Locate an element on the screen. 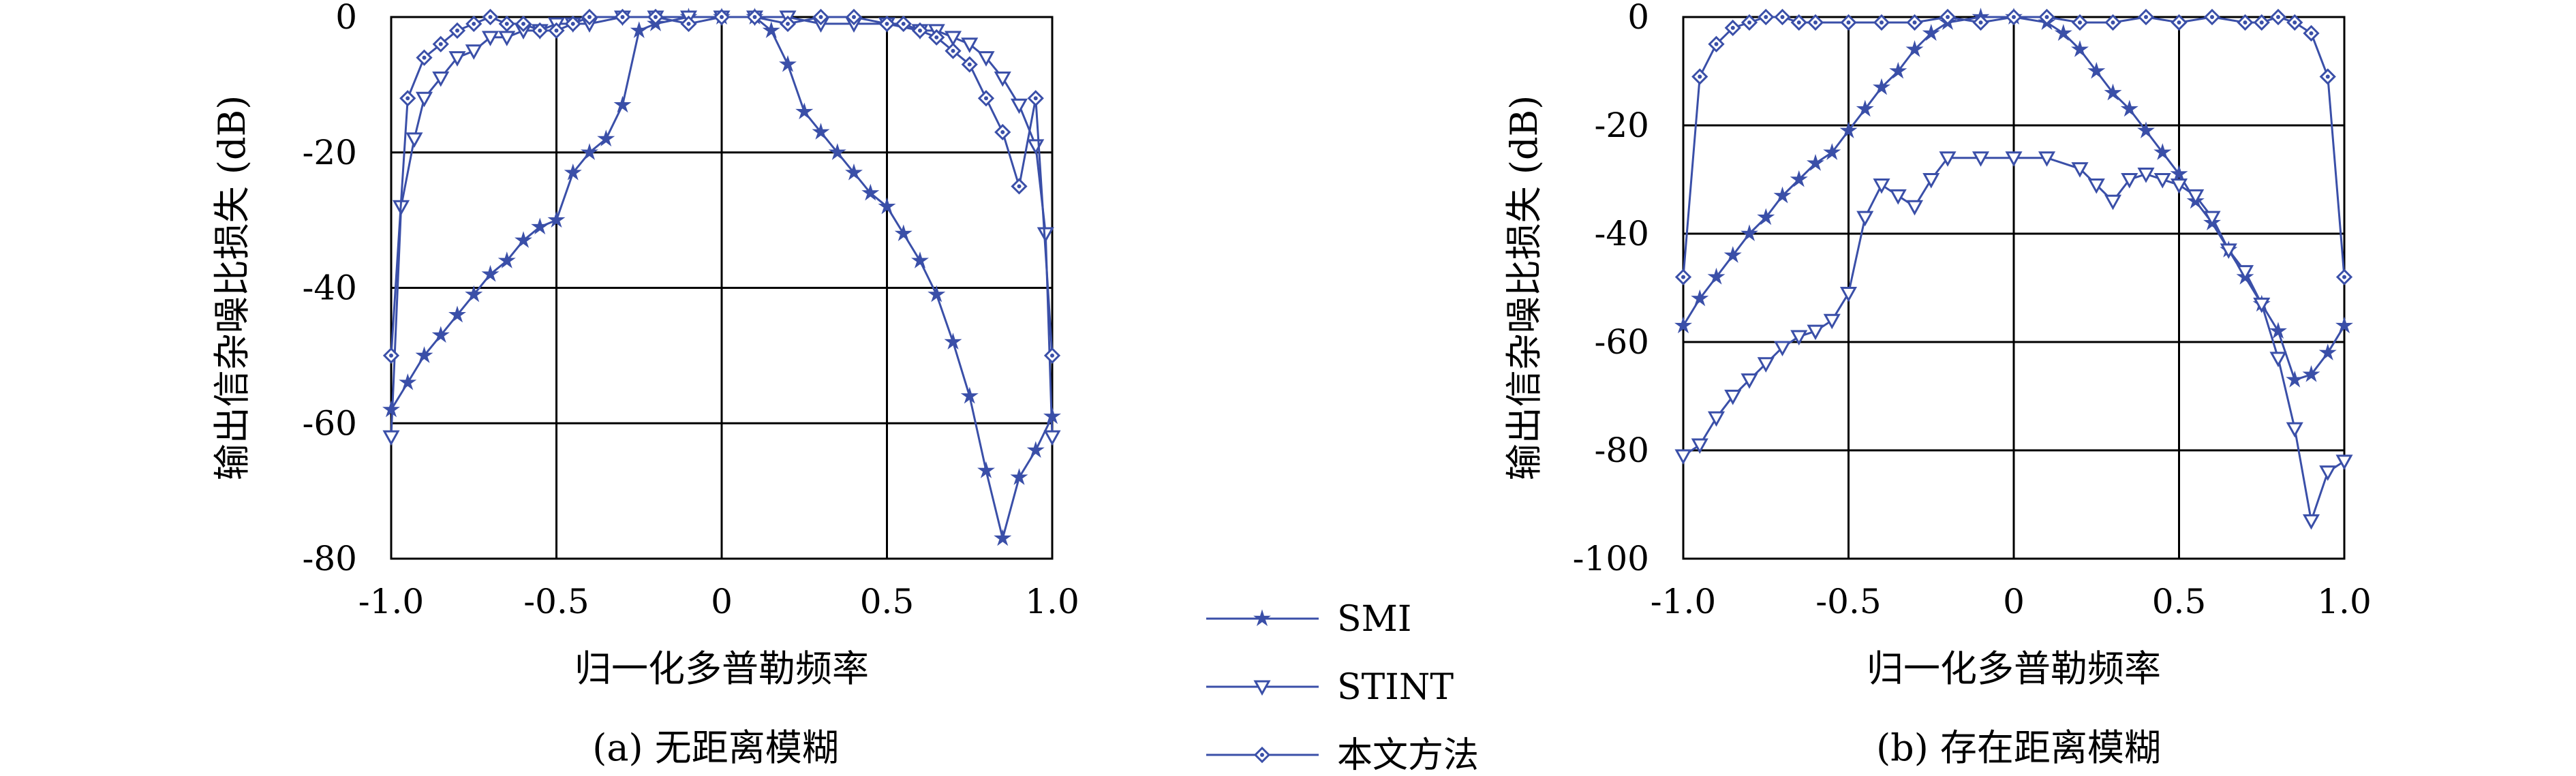 This screenshot has width=2576, height=776. a-ytick-label: -40 is located at coordinates (329, 288).